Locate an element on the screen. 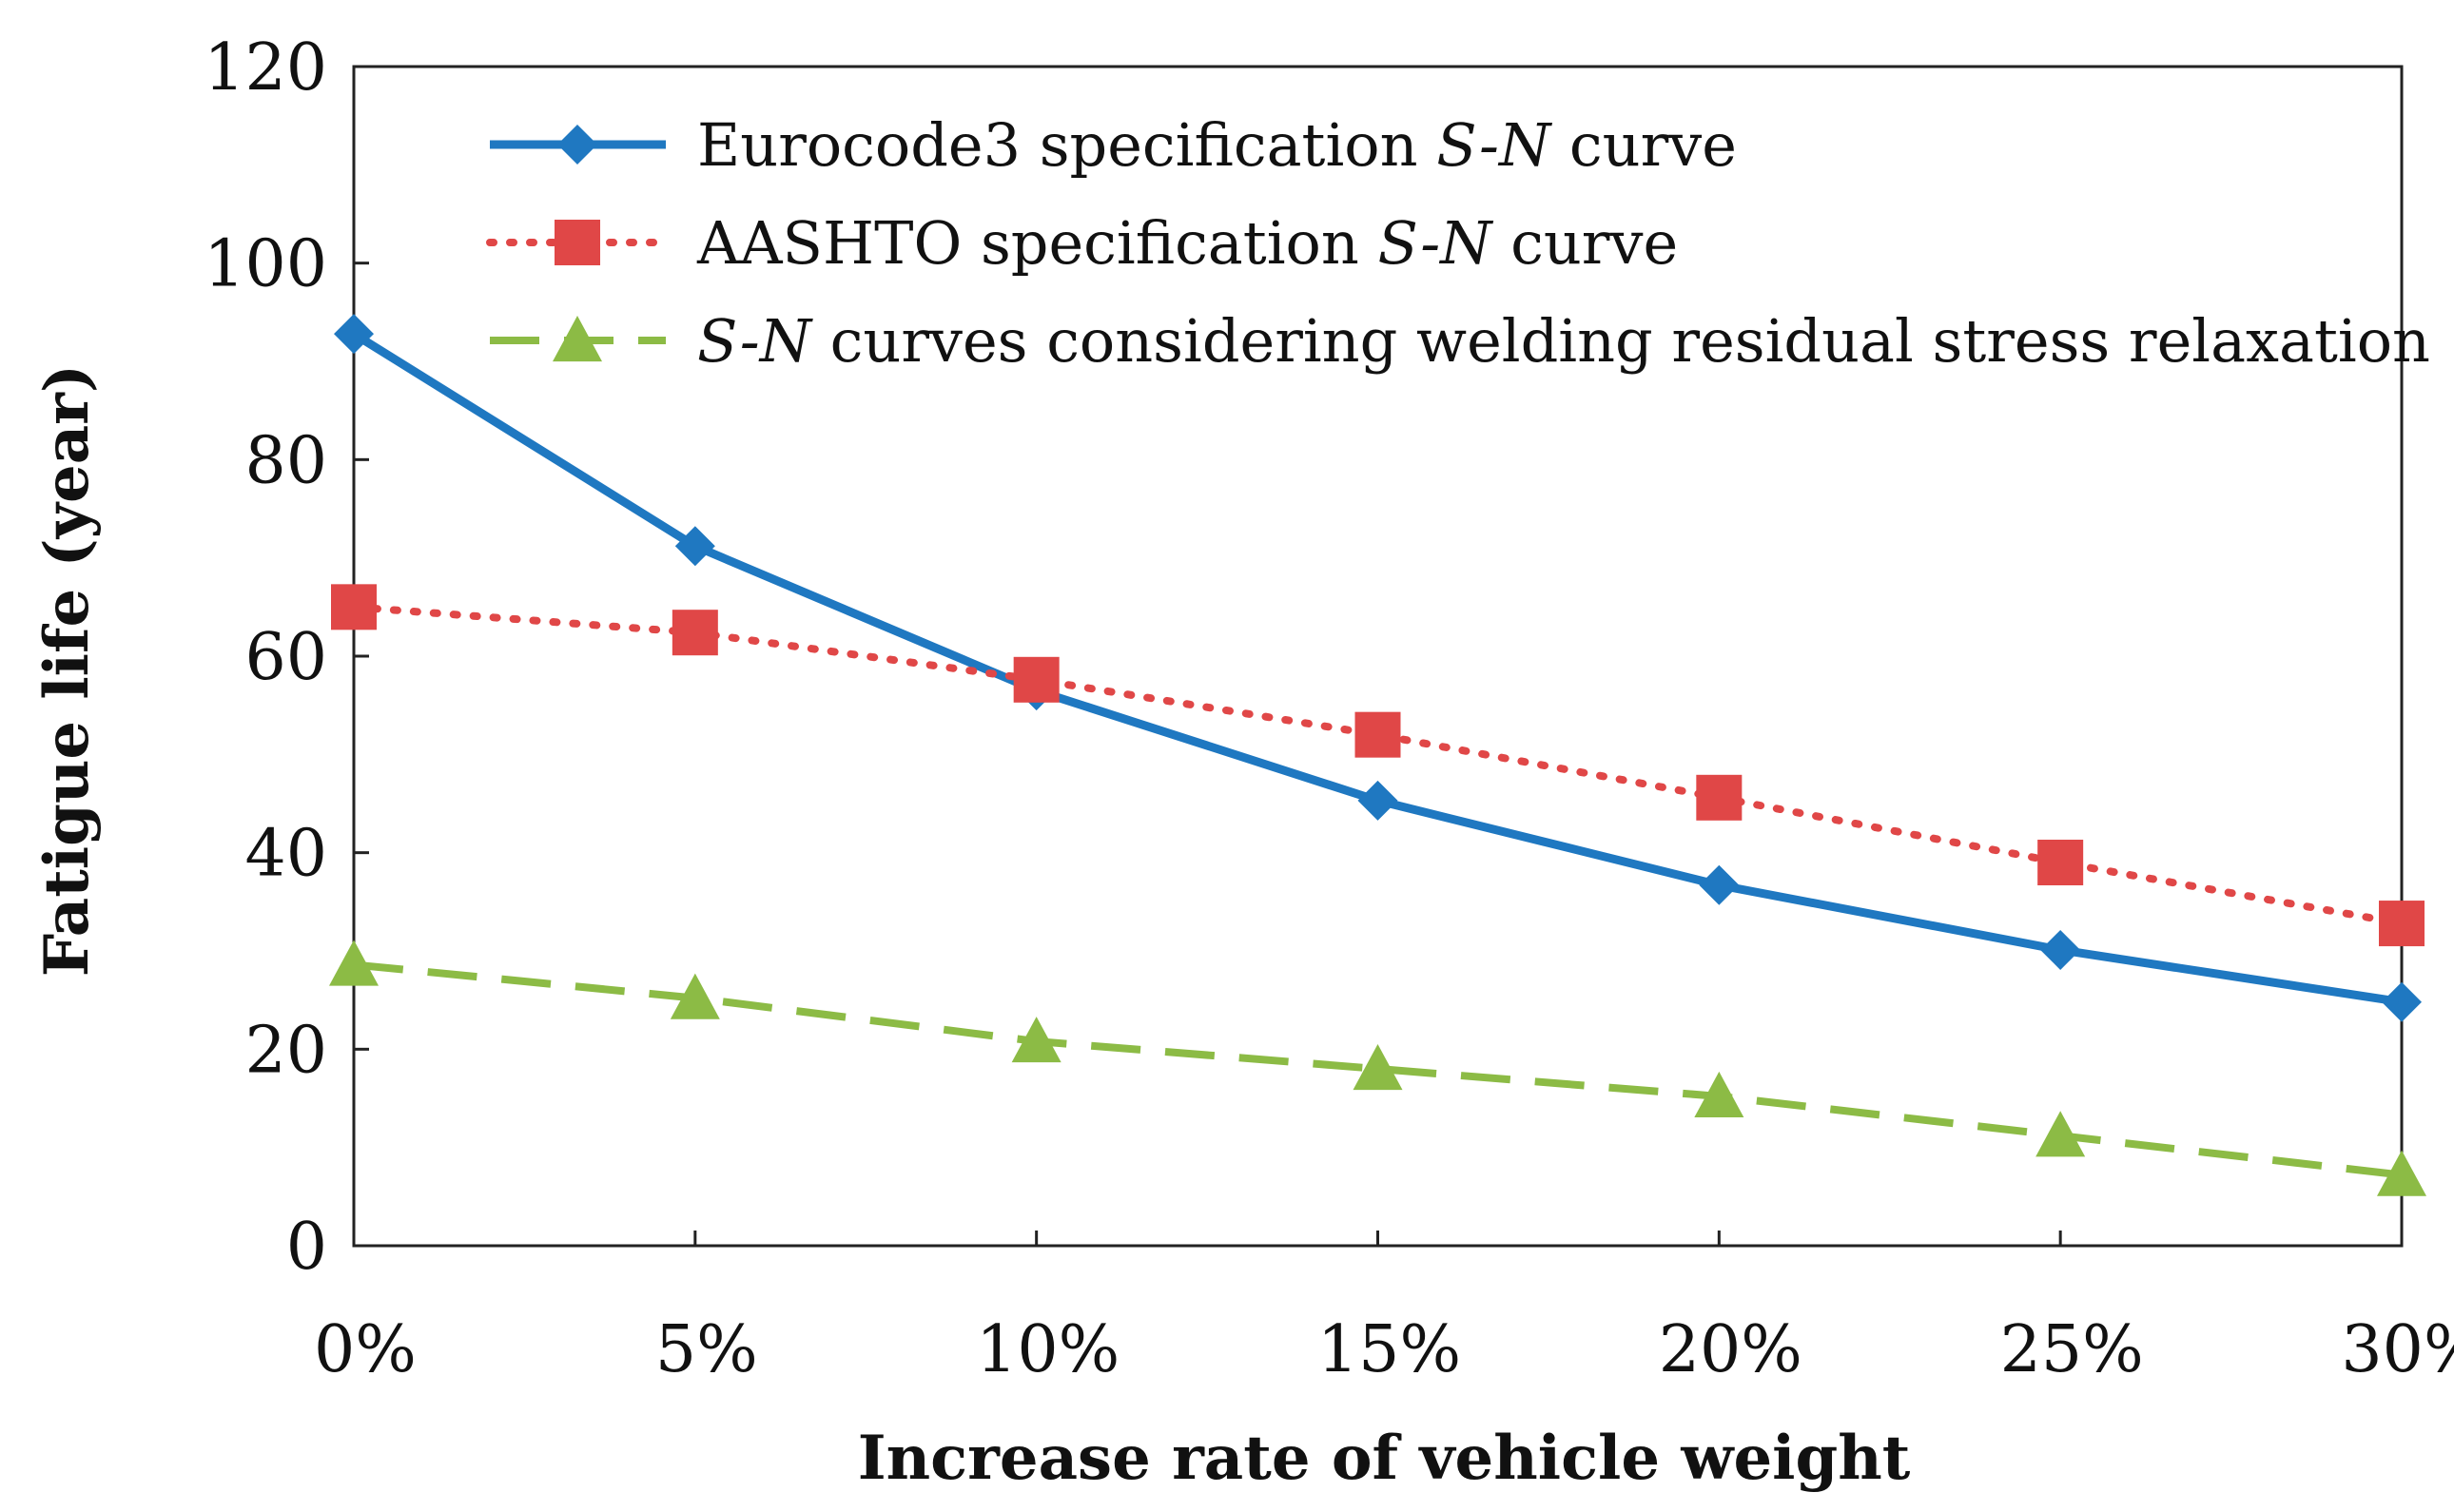  x-axis-title: Increase rate of vehicle weight is located at coordinates (1384, 1459).